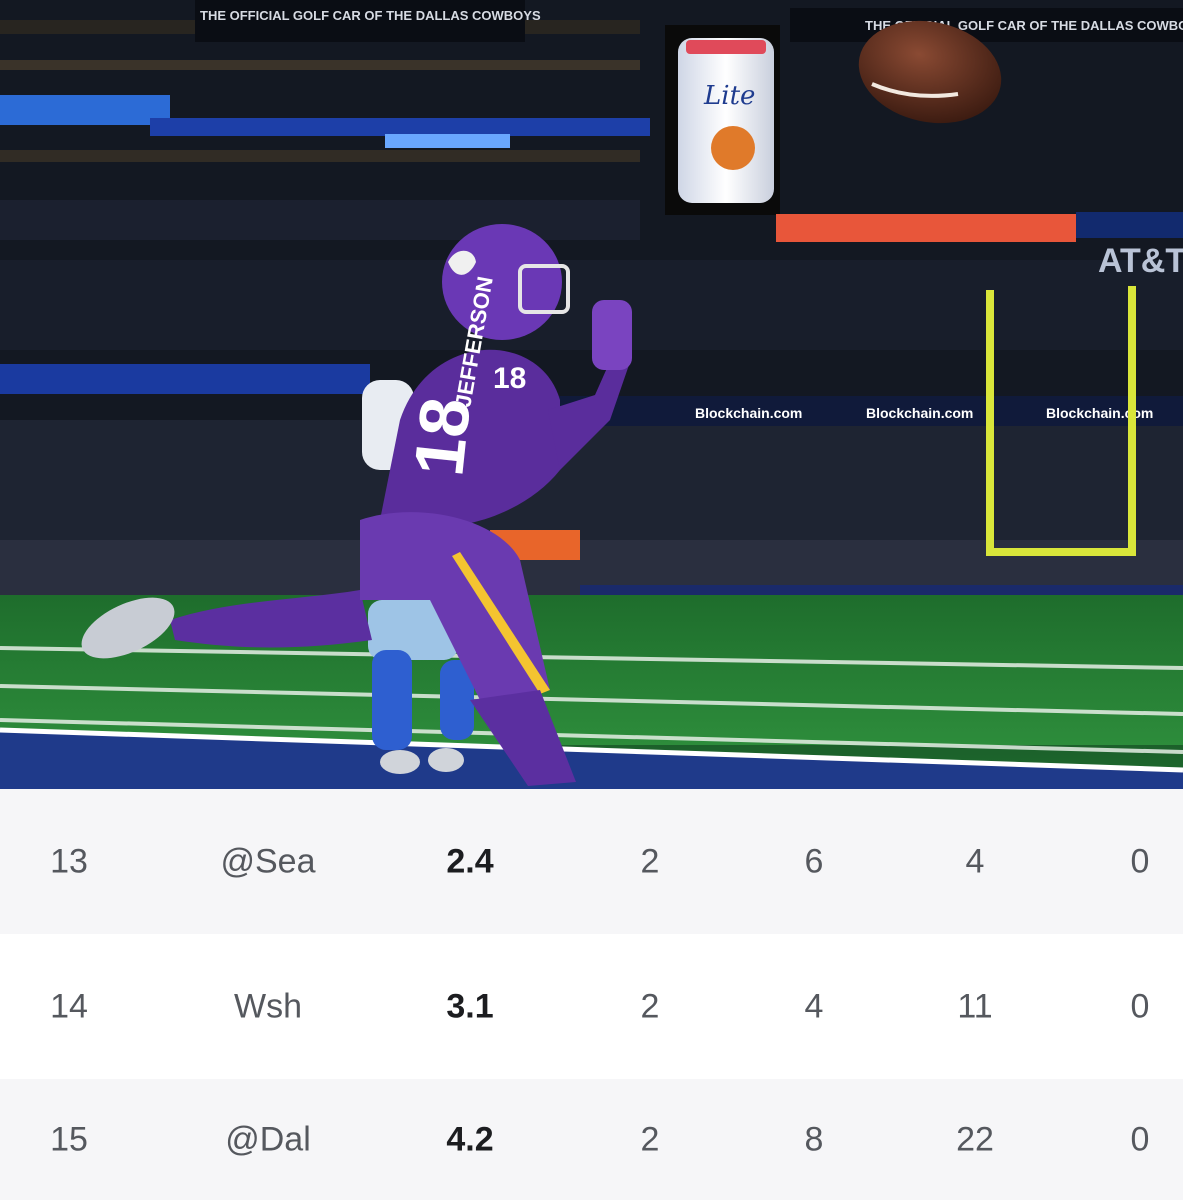 The width and height of the screenshot is (1183, 1200). I want to click on goal-post, so click(1061, 421).